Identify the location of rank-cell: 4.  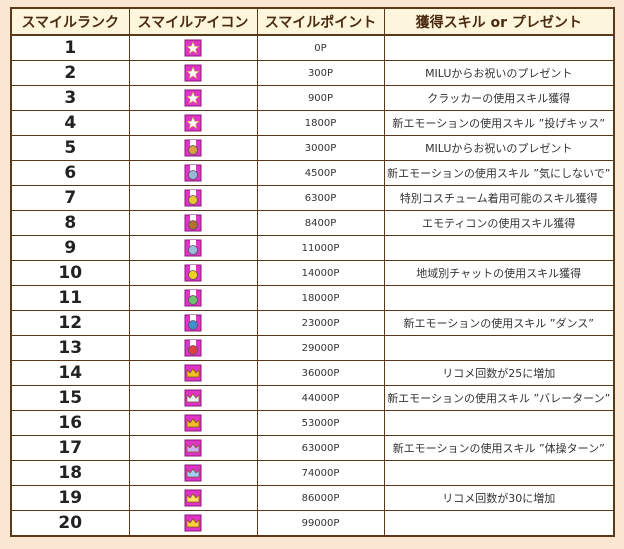
(70, 123).